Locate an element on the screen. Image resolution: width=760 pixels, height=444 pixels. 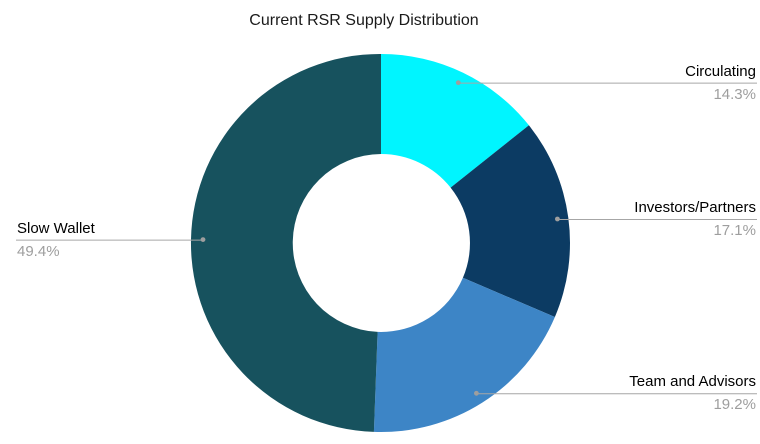
slice-percent: 19.2% is located at coordinates (734, 405).